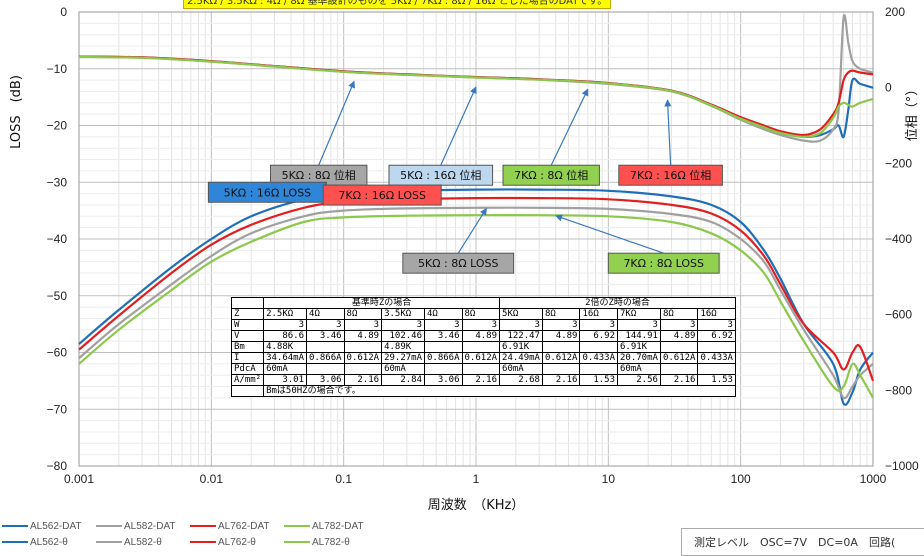 Image resolution: width=924 pixels, height=556 pixels. Describe the element at coordinates (476, 96) in the screenshot. I see `series-line-AL782-θ` at that location.